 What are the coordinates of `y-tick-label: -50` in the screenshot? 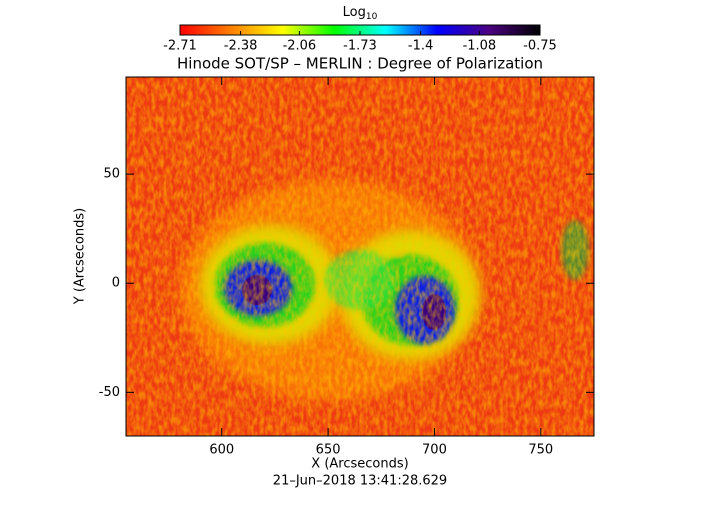 It's located at (109, 392).